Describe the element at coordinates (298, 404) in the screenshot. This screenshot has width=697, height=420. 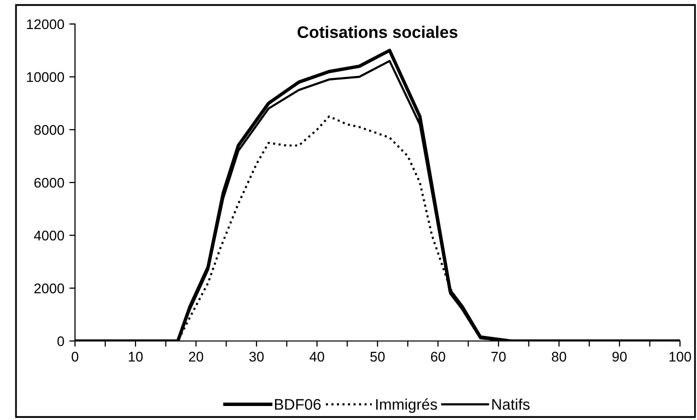
I see `legend-label: BDF06` at that location.